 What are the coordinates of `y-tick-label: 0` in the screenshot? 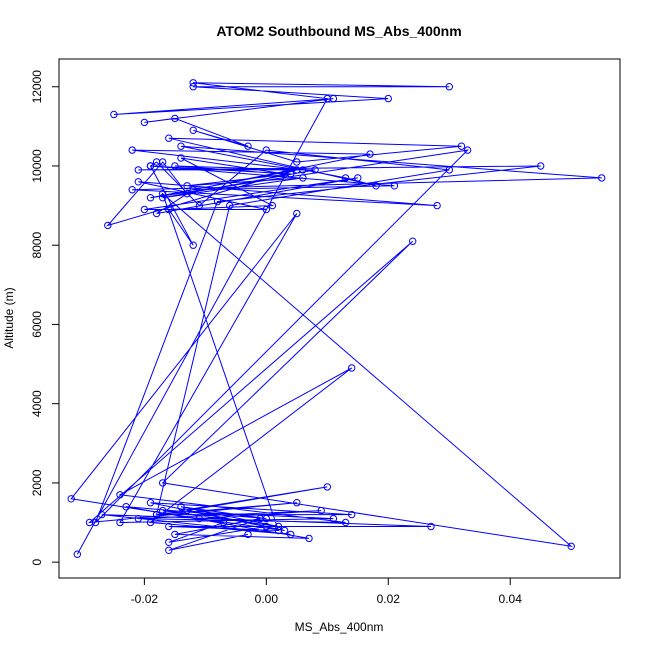 It's located at (37, 561).